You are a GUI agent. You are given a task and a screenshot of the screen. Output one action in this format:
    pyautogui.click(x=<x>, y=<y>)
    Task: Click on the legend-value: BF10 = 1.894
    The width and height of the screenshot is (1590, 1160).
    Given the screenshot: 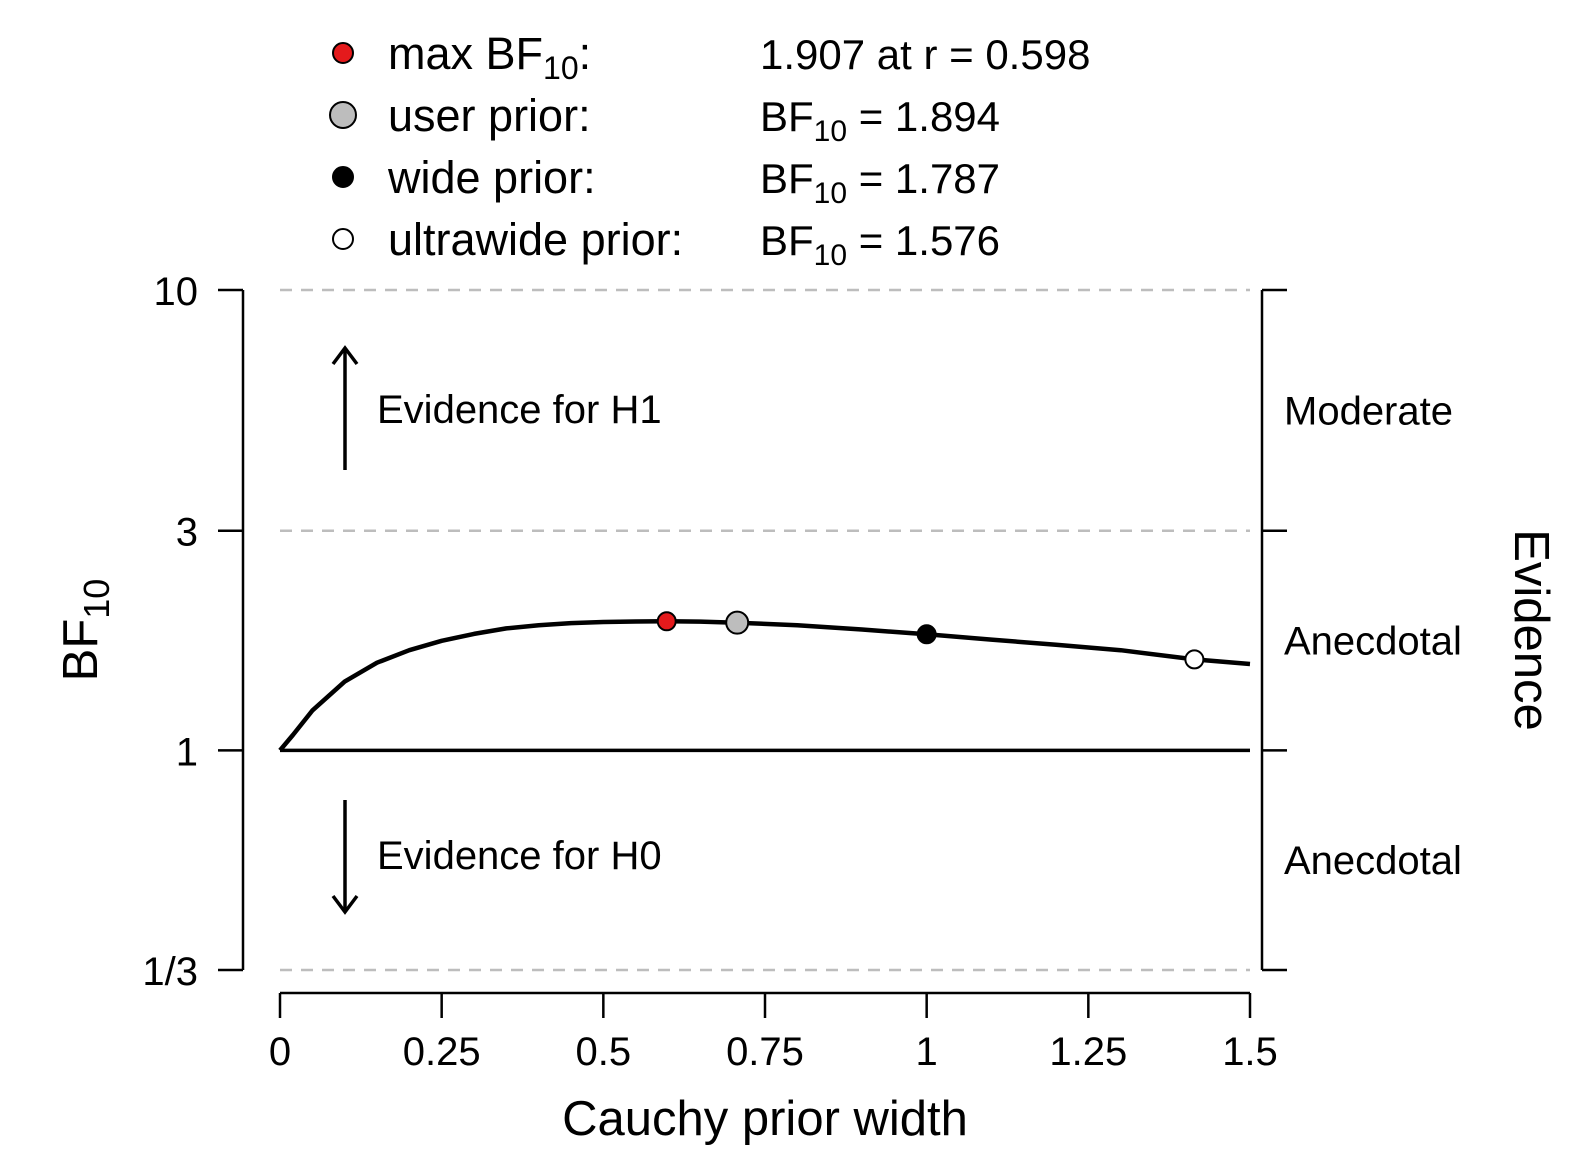 What is the action you would take?
    pyautogui.click(x=880, y=120)
    